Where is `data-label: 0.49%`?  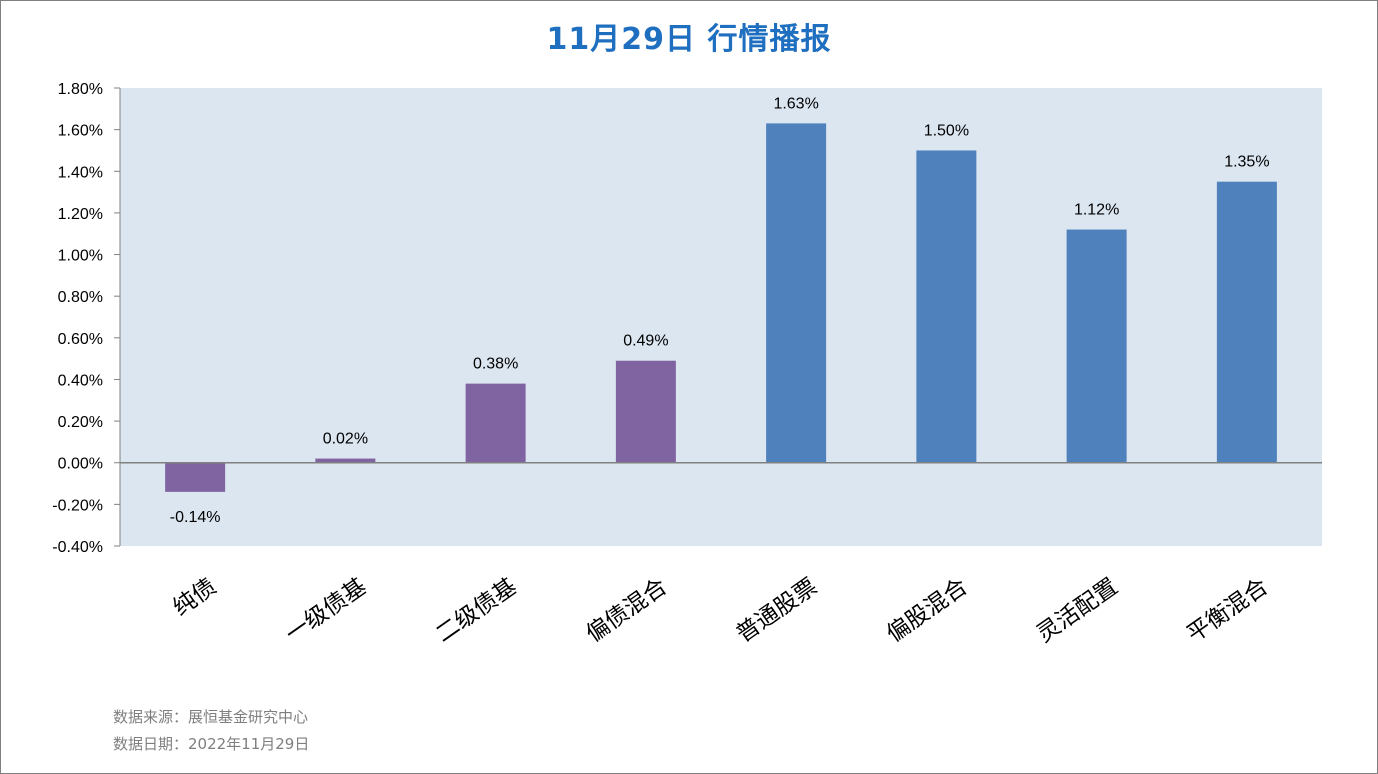 data-label: 0.49% is located at coordinates (645, 341).